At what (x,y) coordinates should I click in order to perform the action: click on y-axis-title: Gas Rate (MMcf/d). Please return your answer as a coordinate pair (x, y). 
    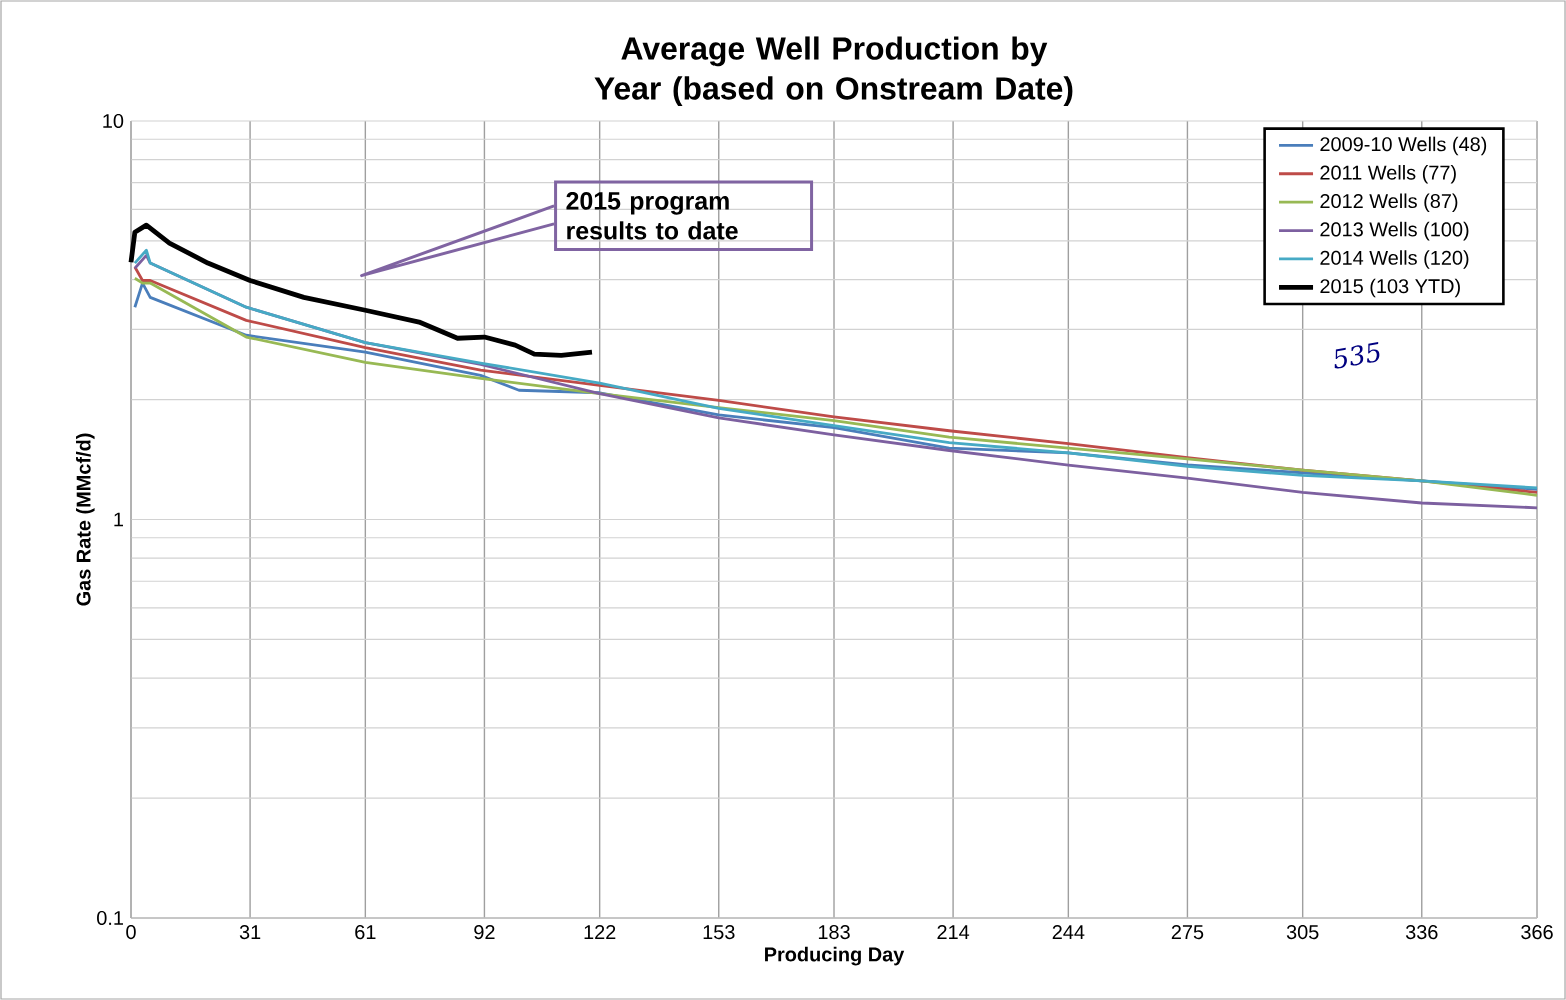
    Looking at the image, I should click on (85, 519).